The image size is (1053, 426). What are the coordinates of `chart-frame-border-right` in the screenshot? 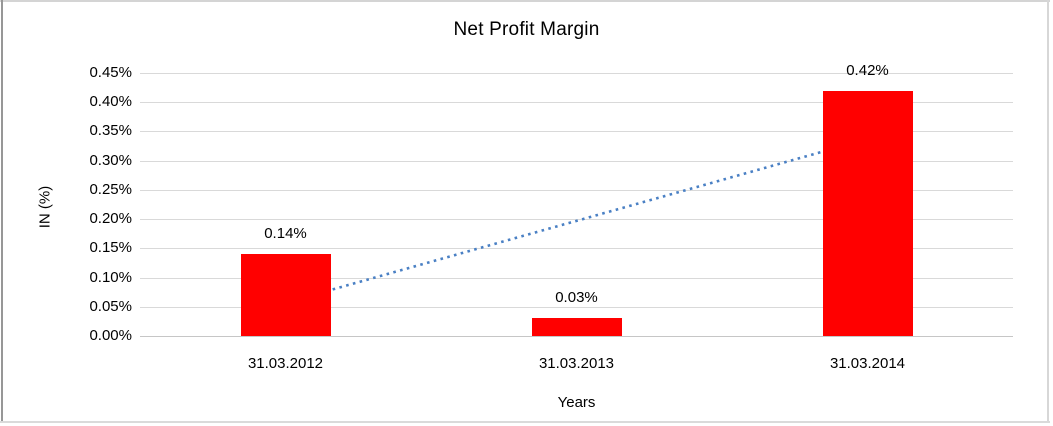 It's located at (1048, 211).